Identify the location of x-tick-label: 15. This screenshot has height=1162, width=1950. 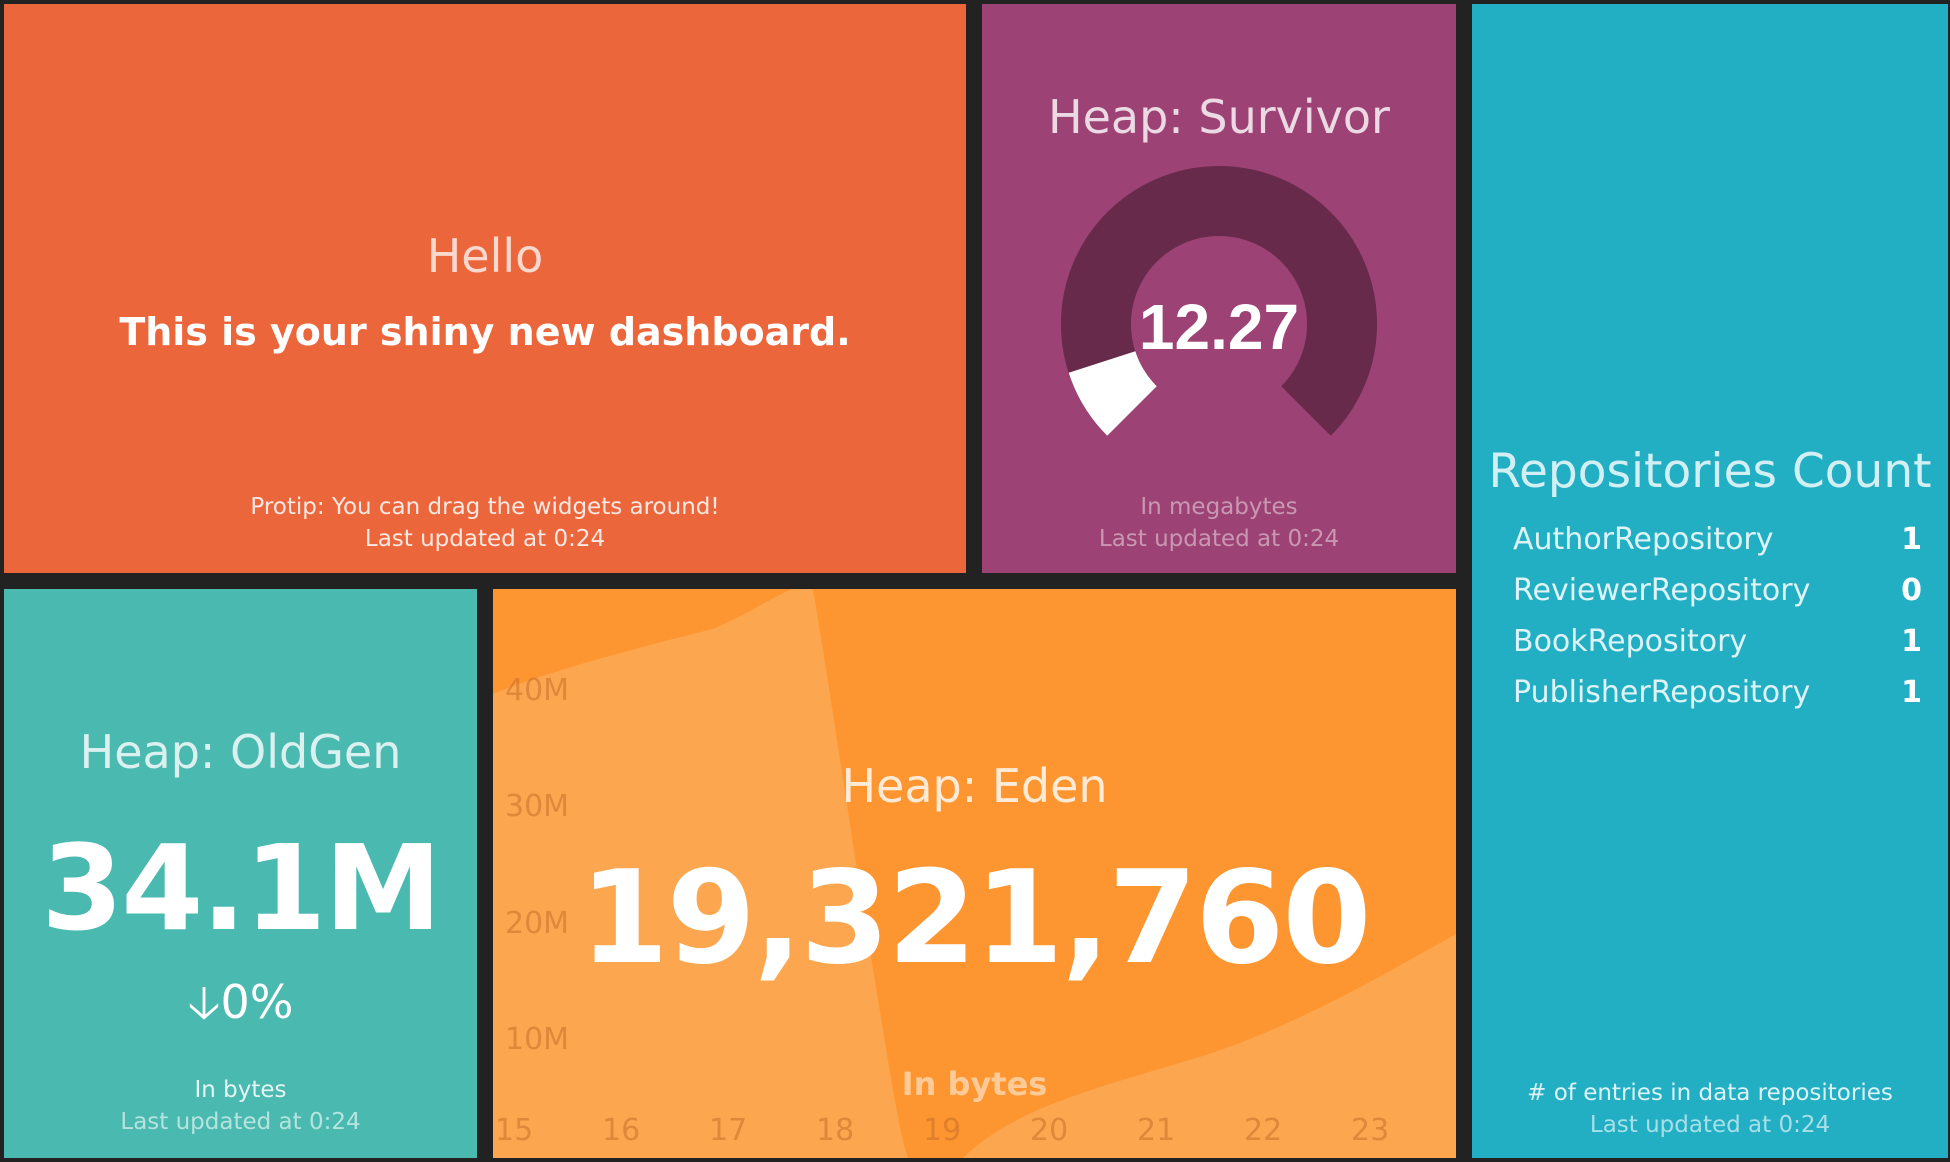
(514, 1130).